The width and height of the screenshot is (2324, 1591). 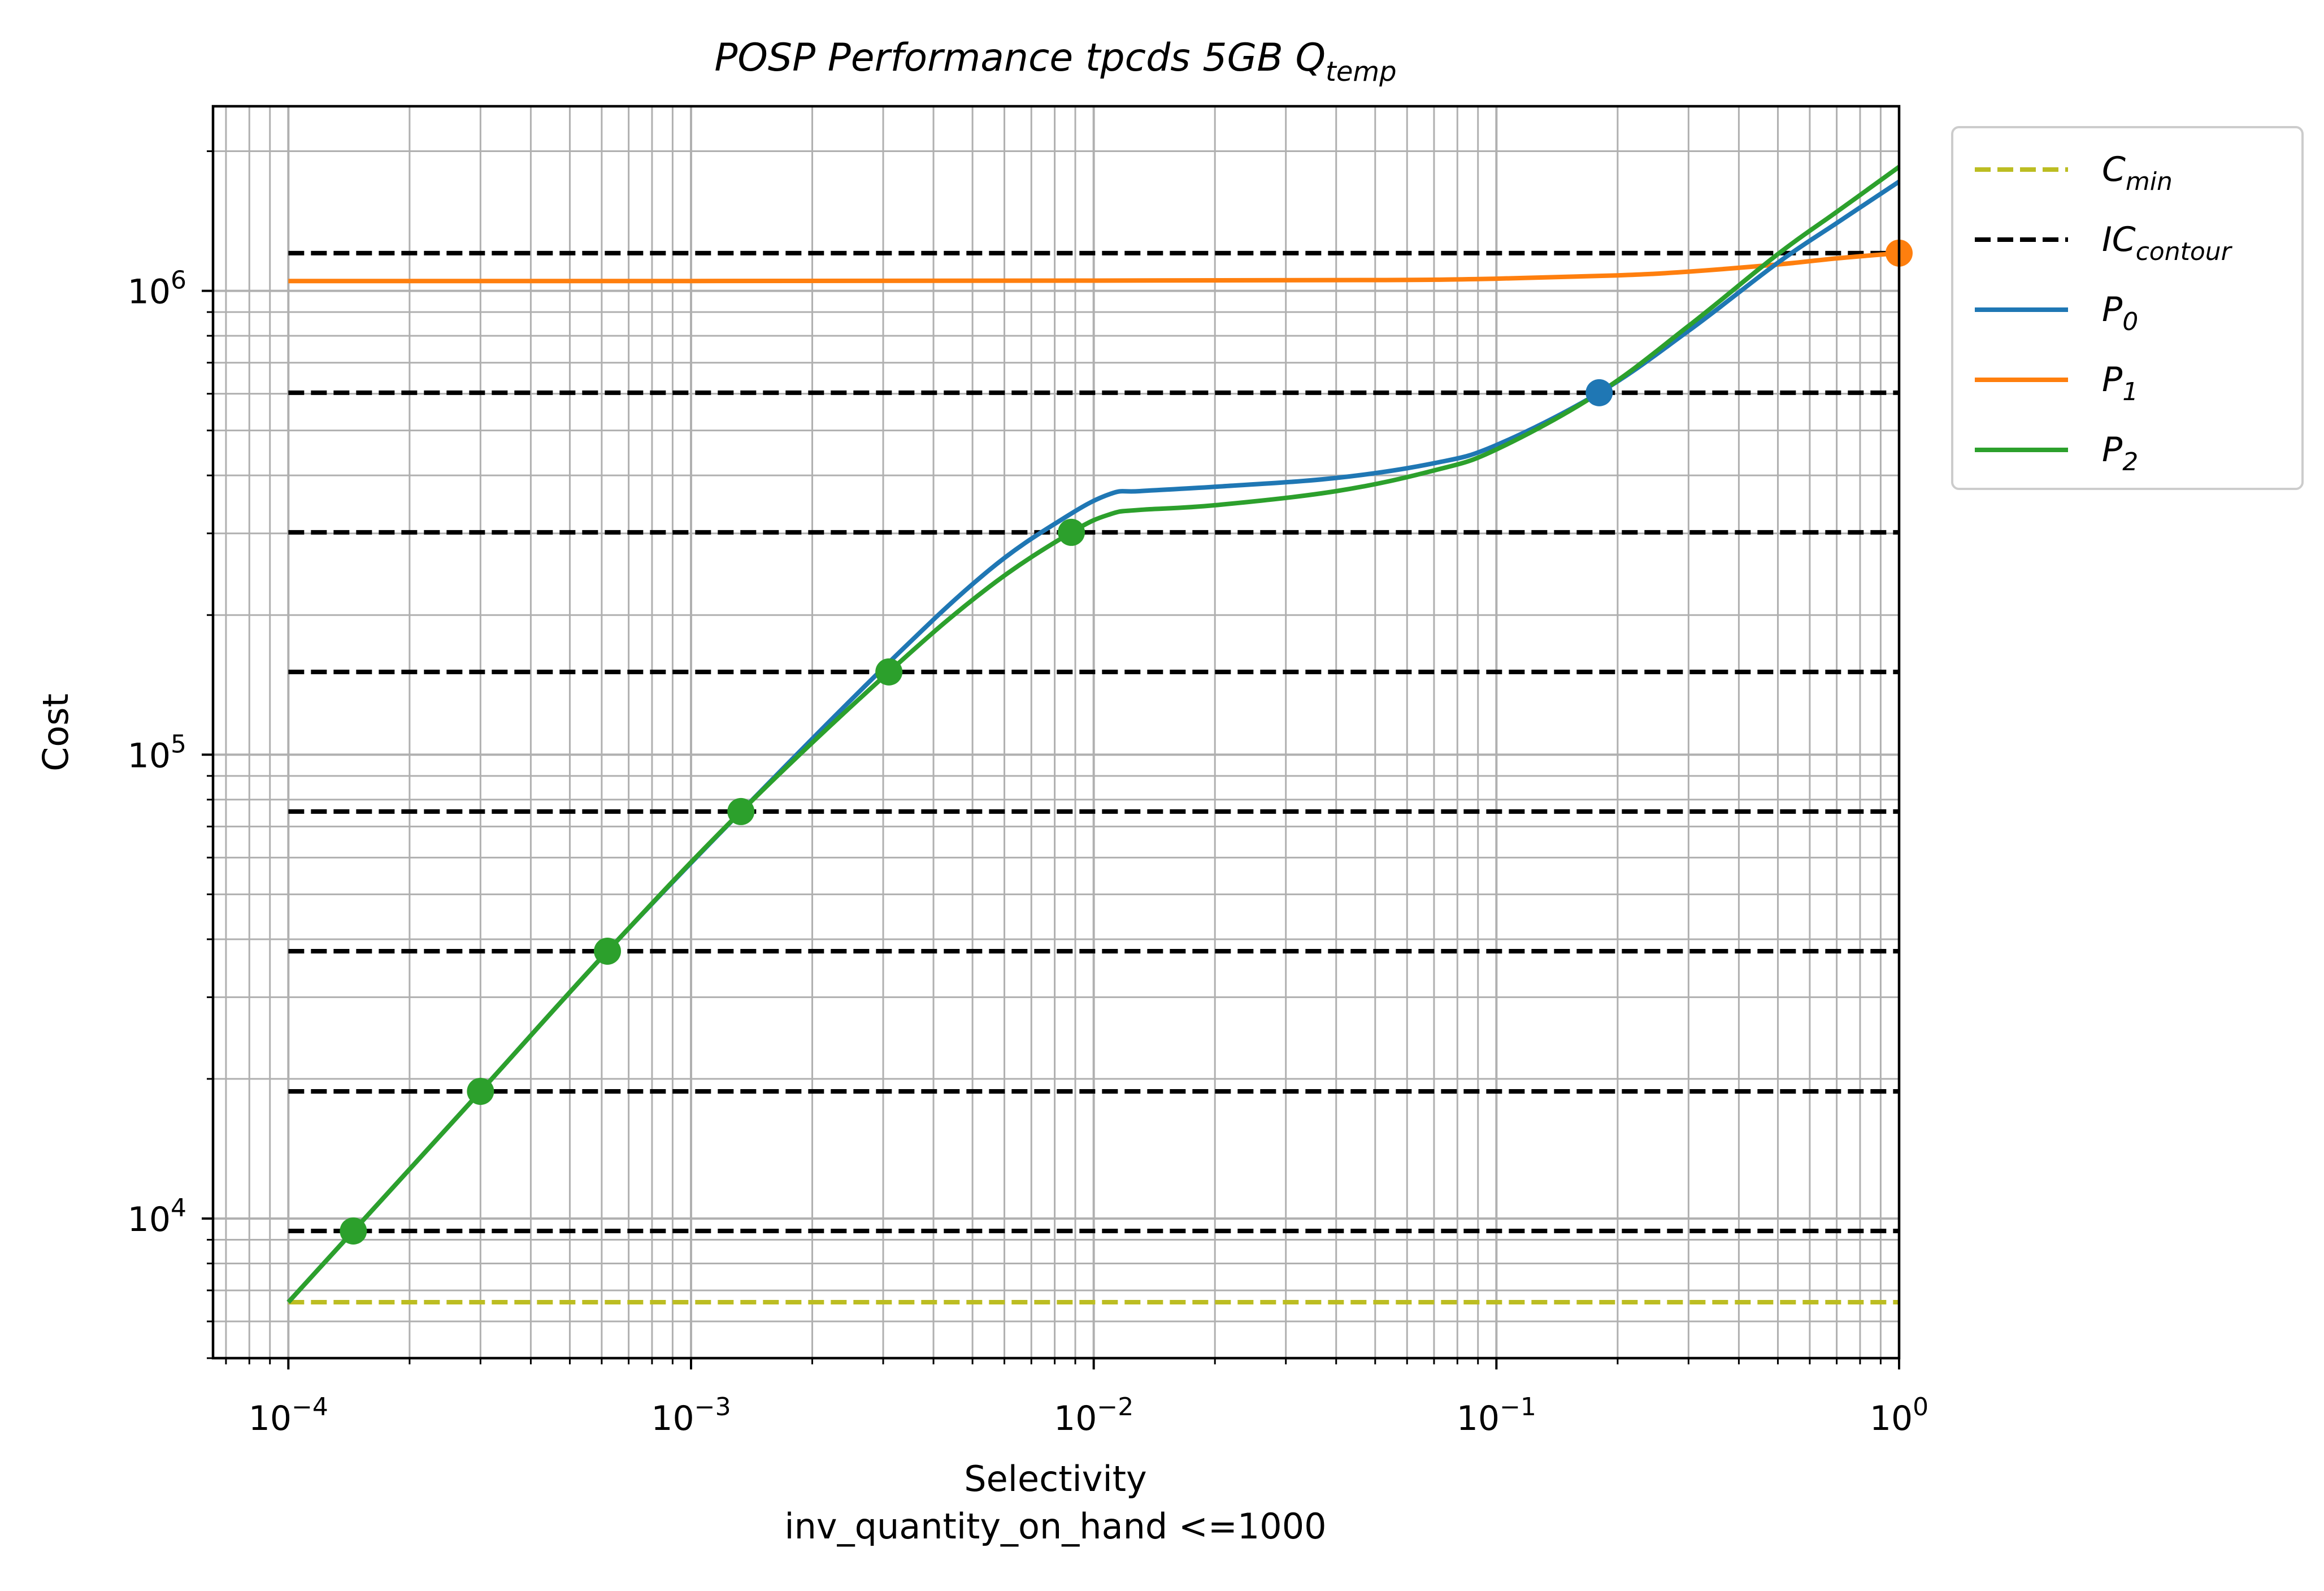 What do you see at coordinates (2167, 243) in the screenshot?
I see `legend-label-ic-contour: ICcontour` at bounding box center [2167, 243].